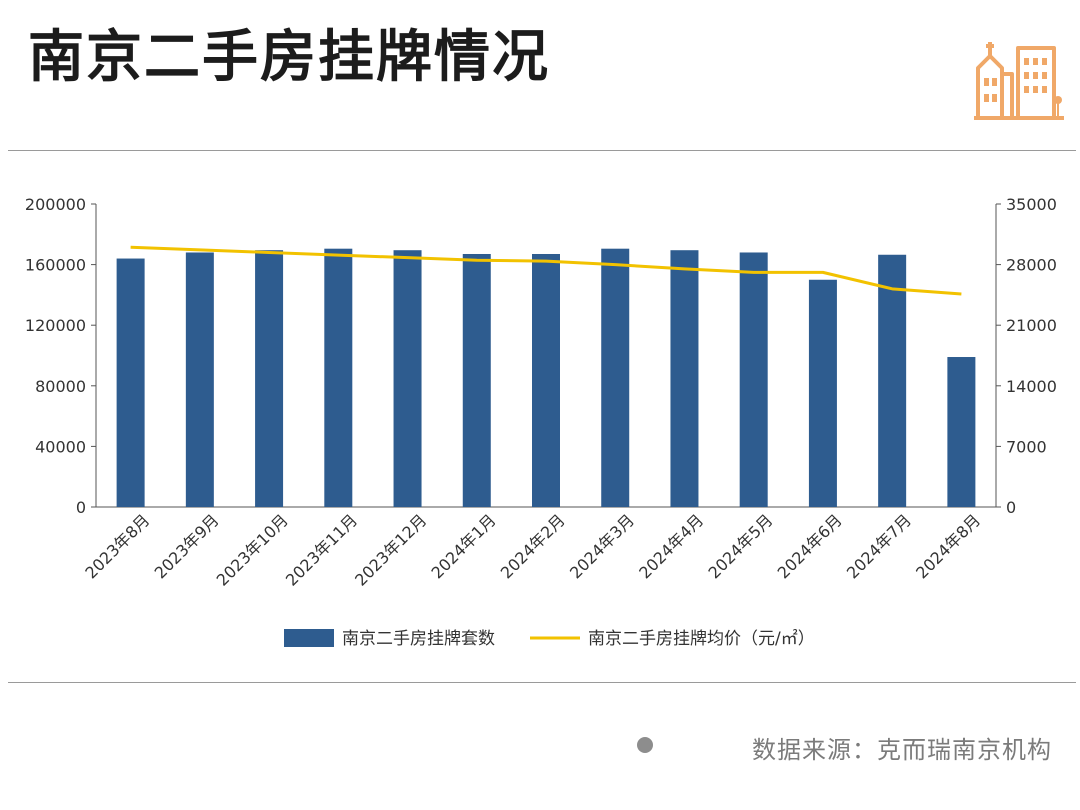 The image size is (1080, 810). I want to click on x-tick-label: 2024年8月, so click(948, 546).